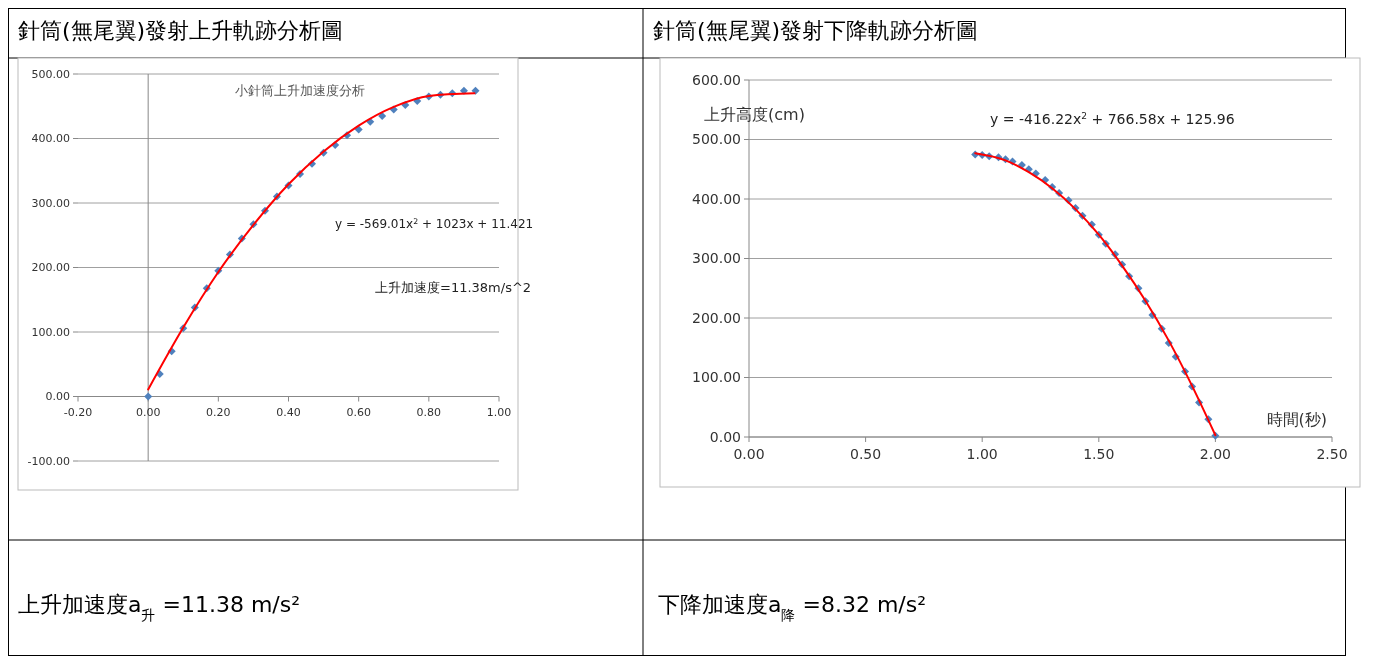 Image resolution: width=1376 pixels, height=657 pixels. I want to click on y-axis-title: 上升高度(cm), so click(754, 114).